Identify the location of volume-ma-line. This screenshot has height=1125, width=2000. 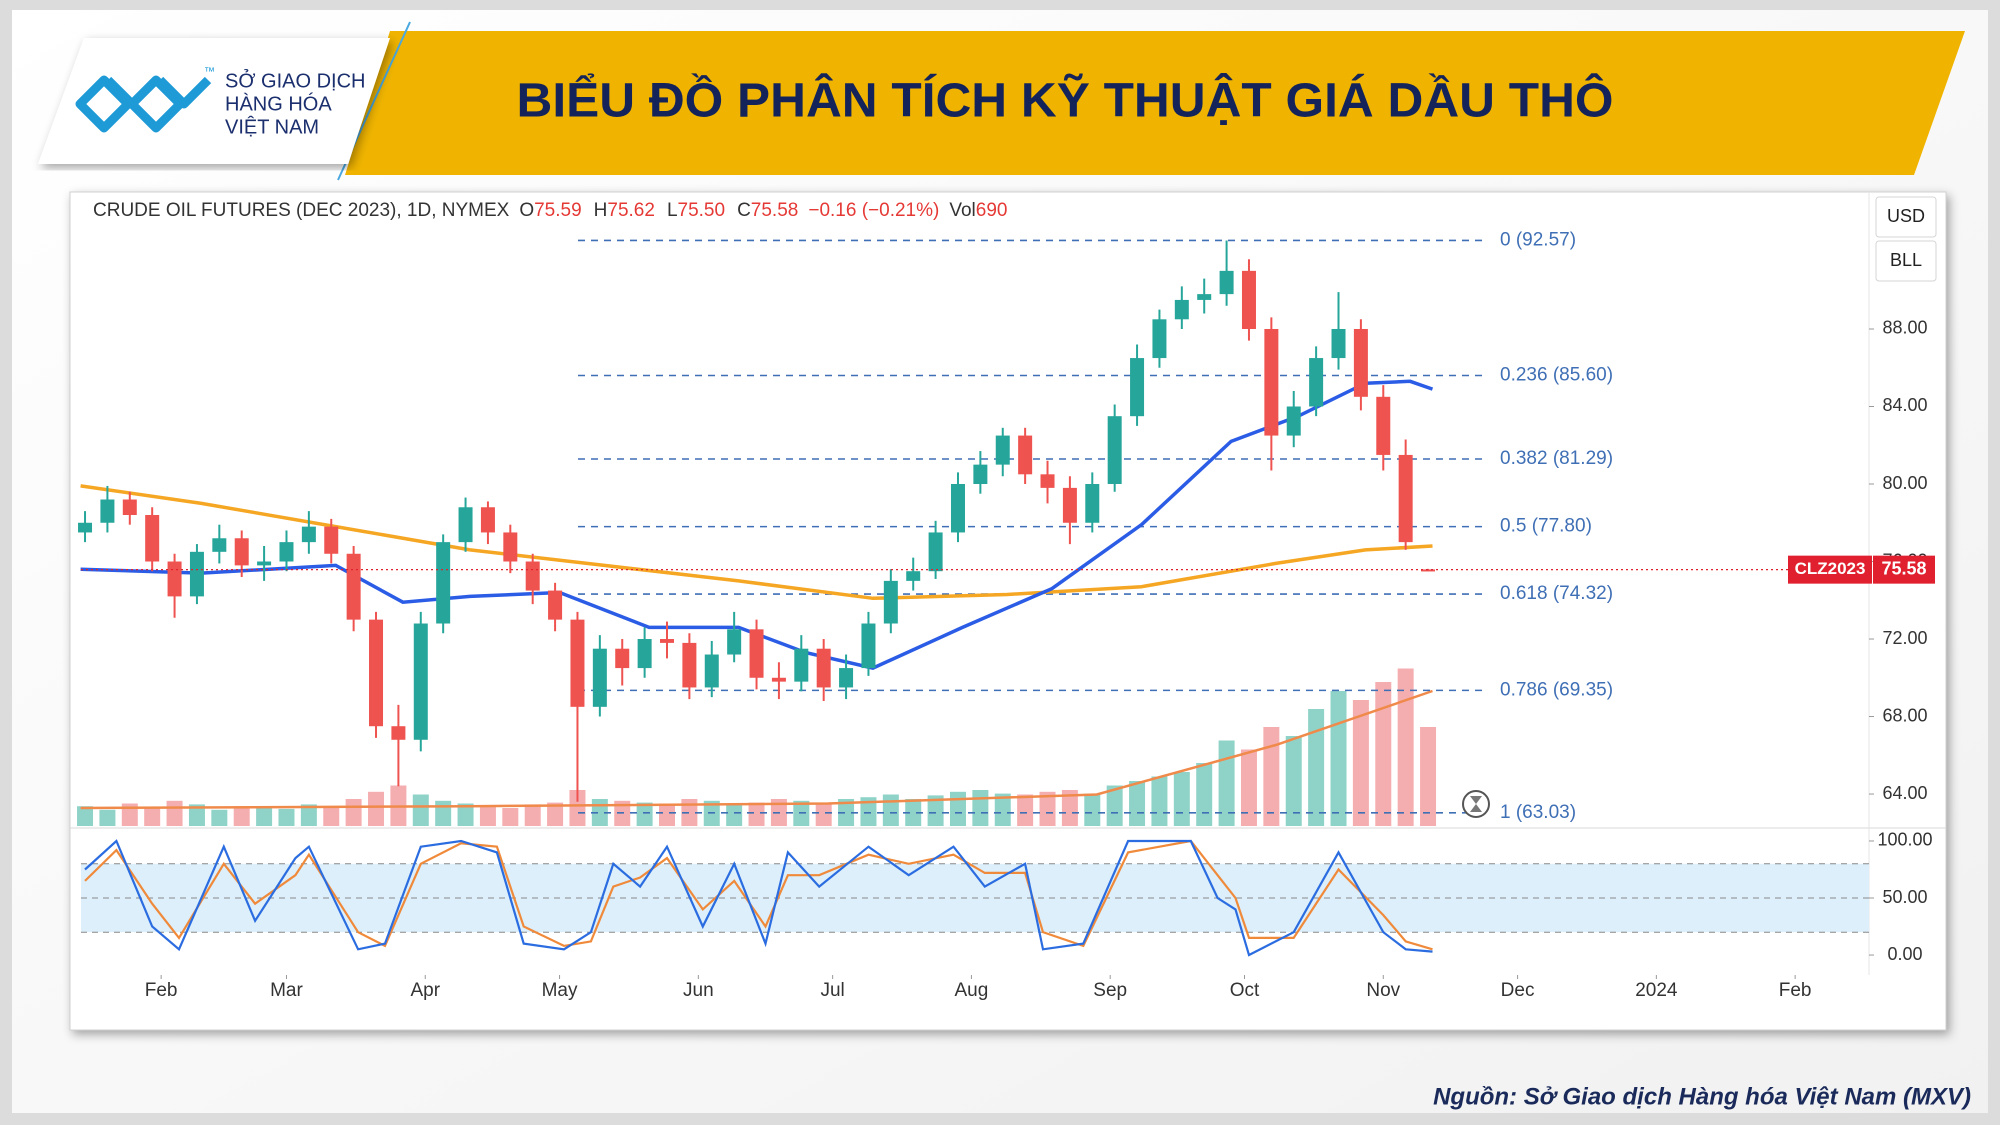
(756, 749).